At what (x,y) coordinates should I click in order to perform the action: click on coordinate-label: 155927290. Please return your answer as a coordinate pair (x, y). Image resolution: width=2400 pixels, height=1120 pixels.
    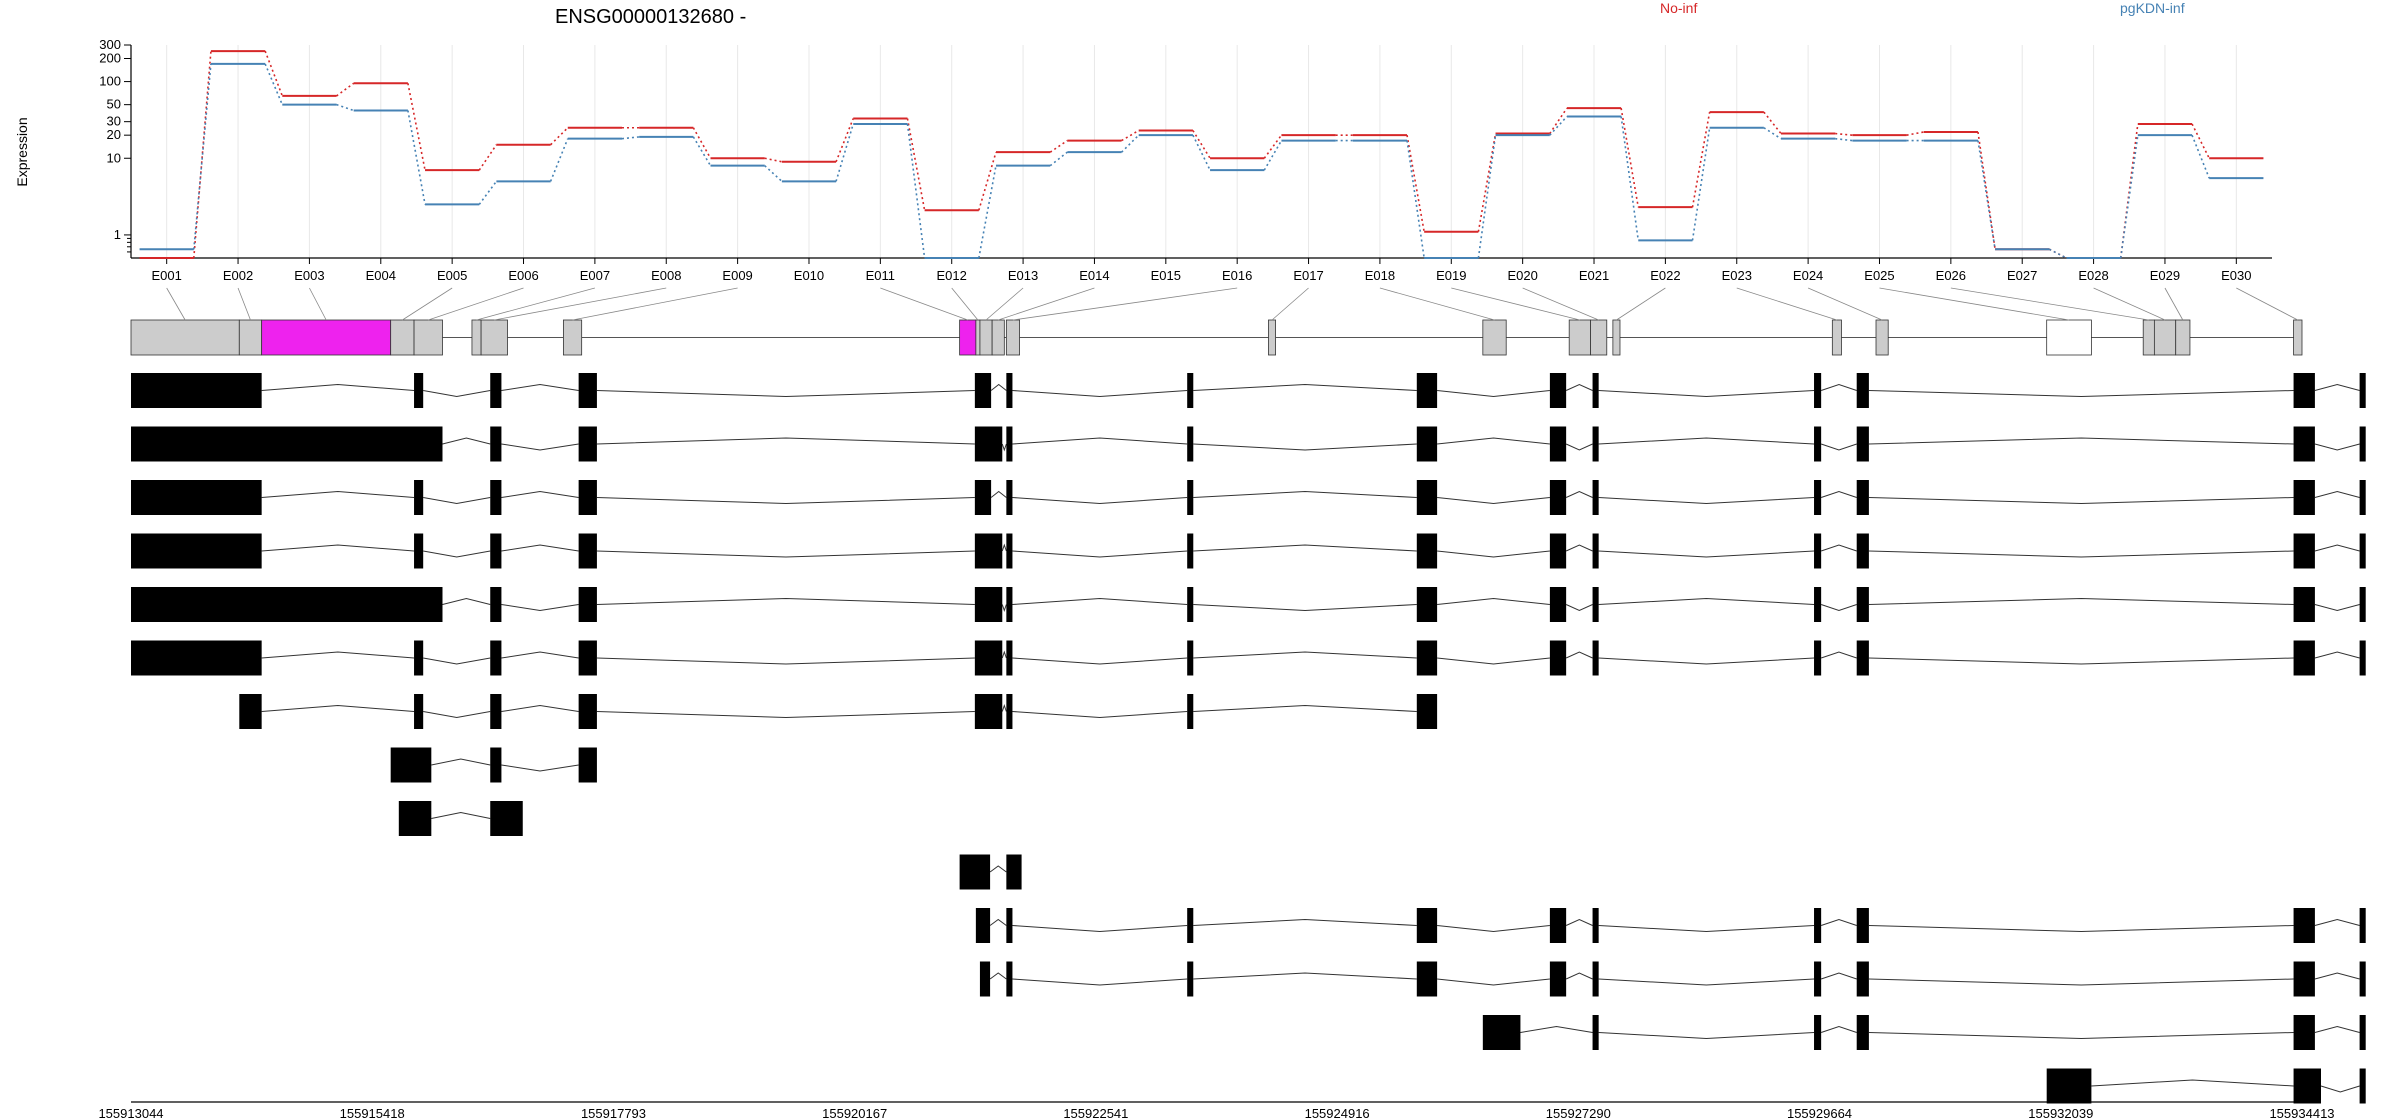
    Looking at the image, I should click on (1578, 1113).